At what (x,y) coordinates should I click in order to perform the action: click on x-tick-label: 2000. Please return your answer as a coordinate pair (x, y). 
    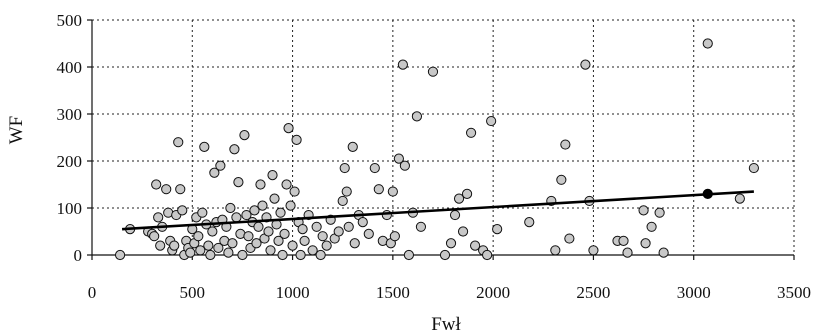
    Looking at the image, I should click on (493, 292).